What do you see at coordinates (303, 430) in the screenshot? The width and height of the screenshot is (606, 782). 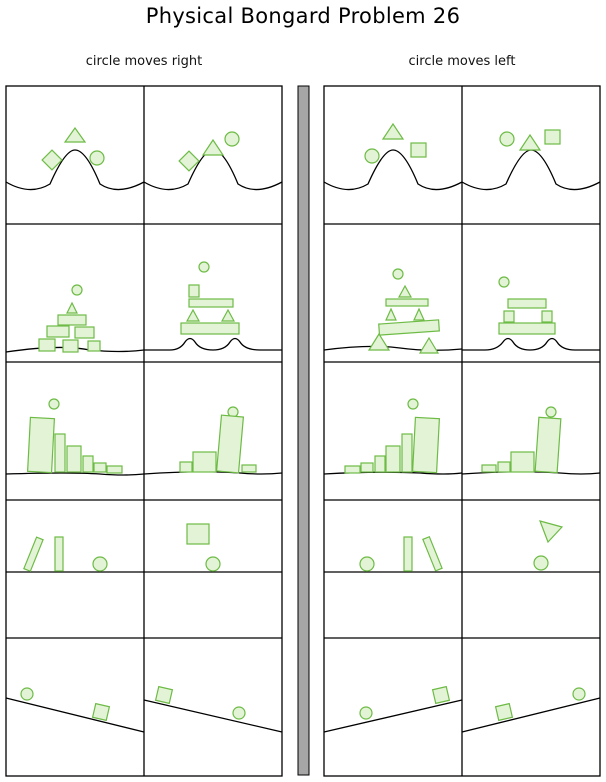 I see `center-divider` at bounding box center [303, 430].